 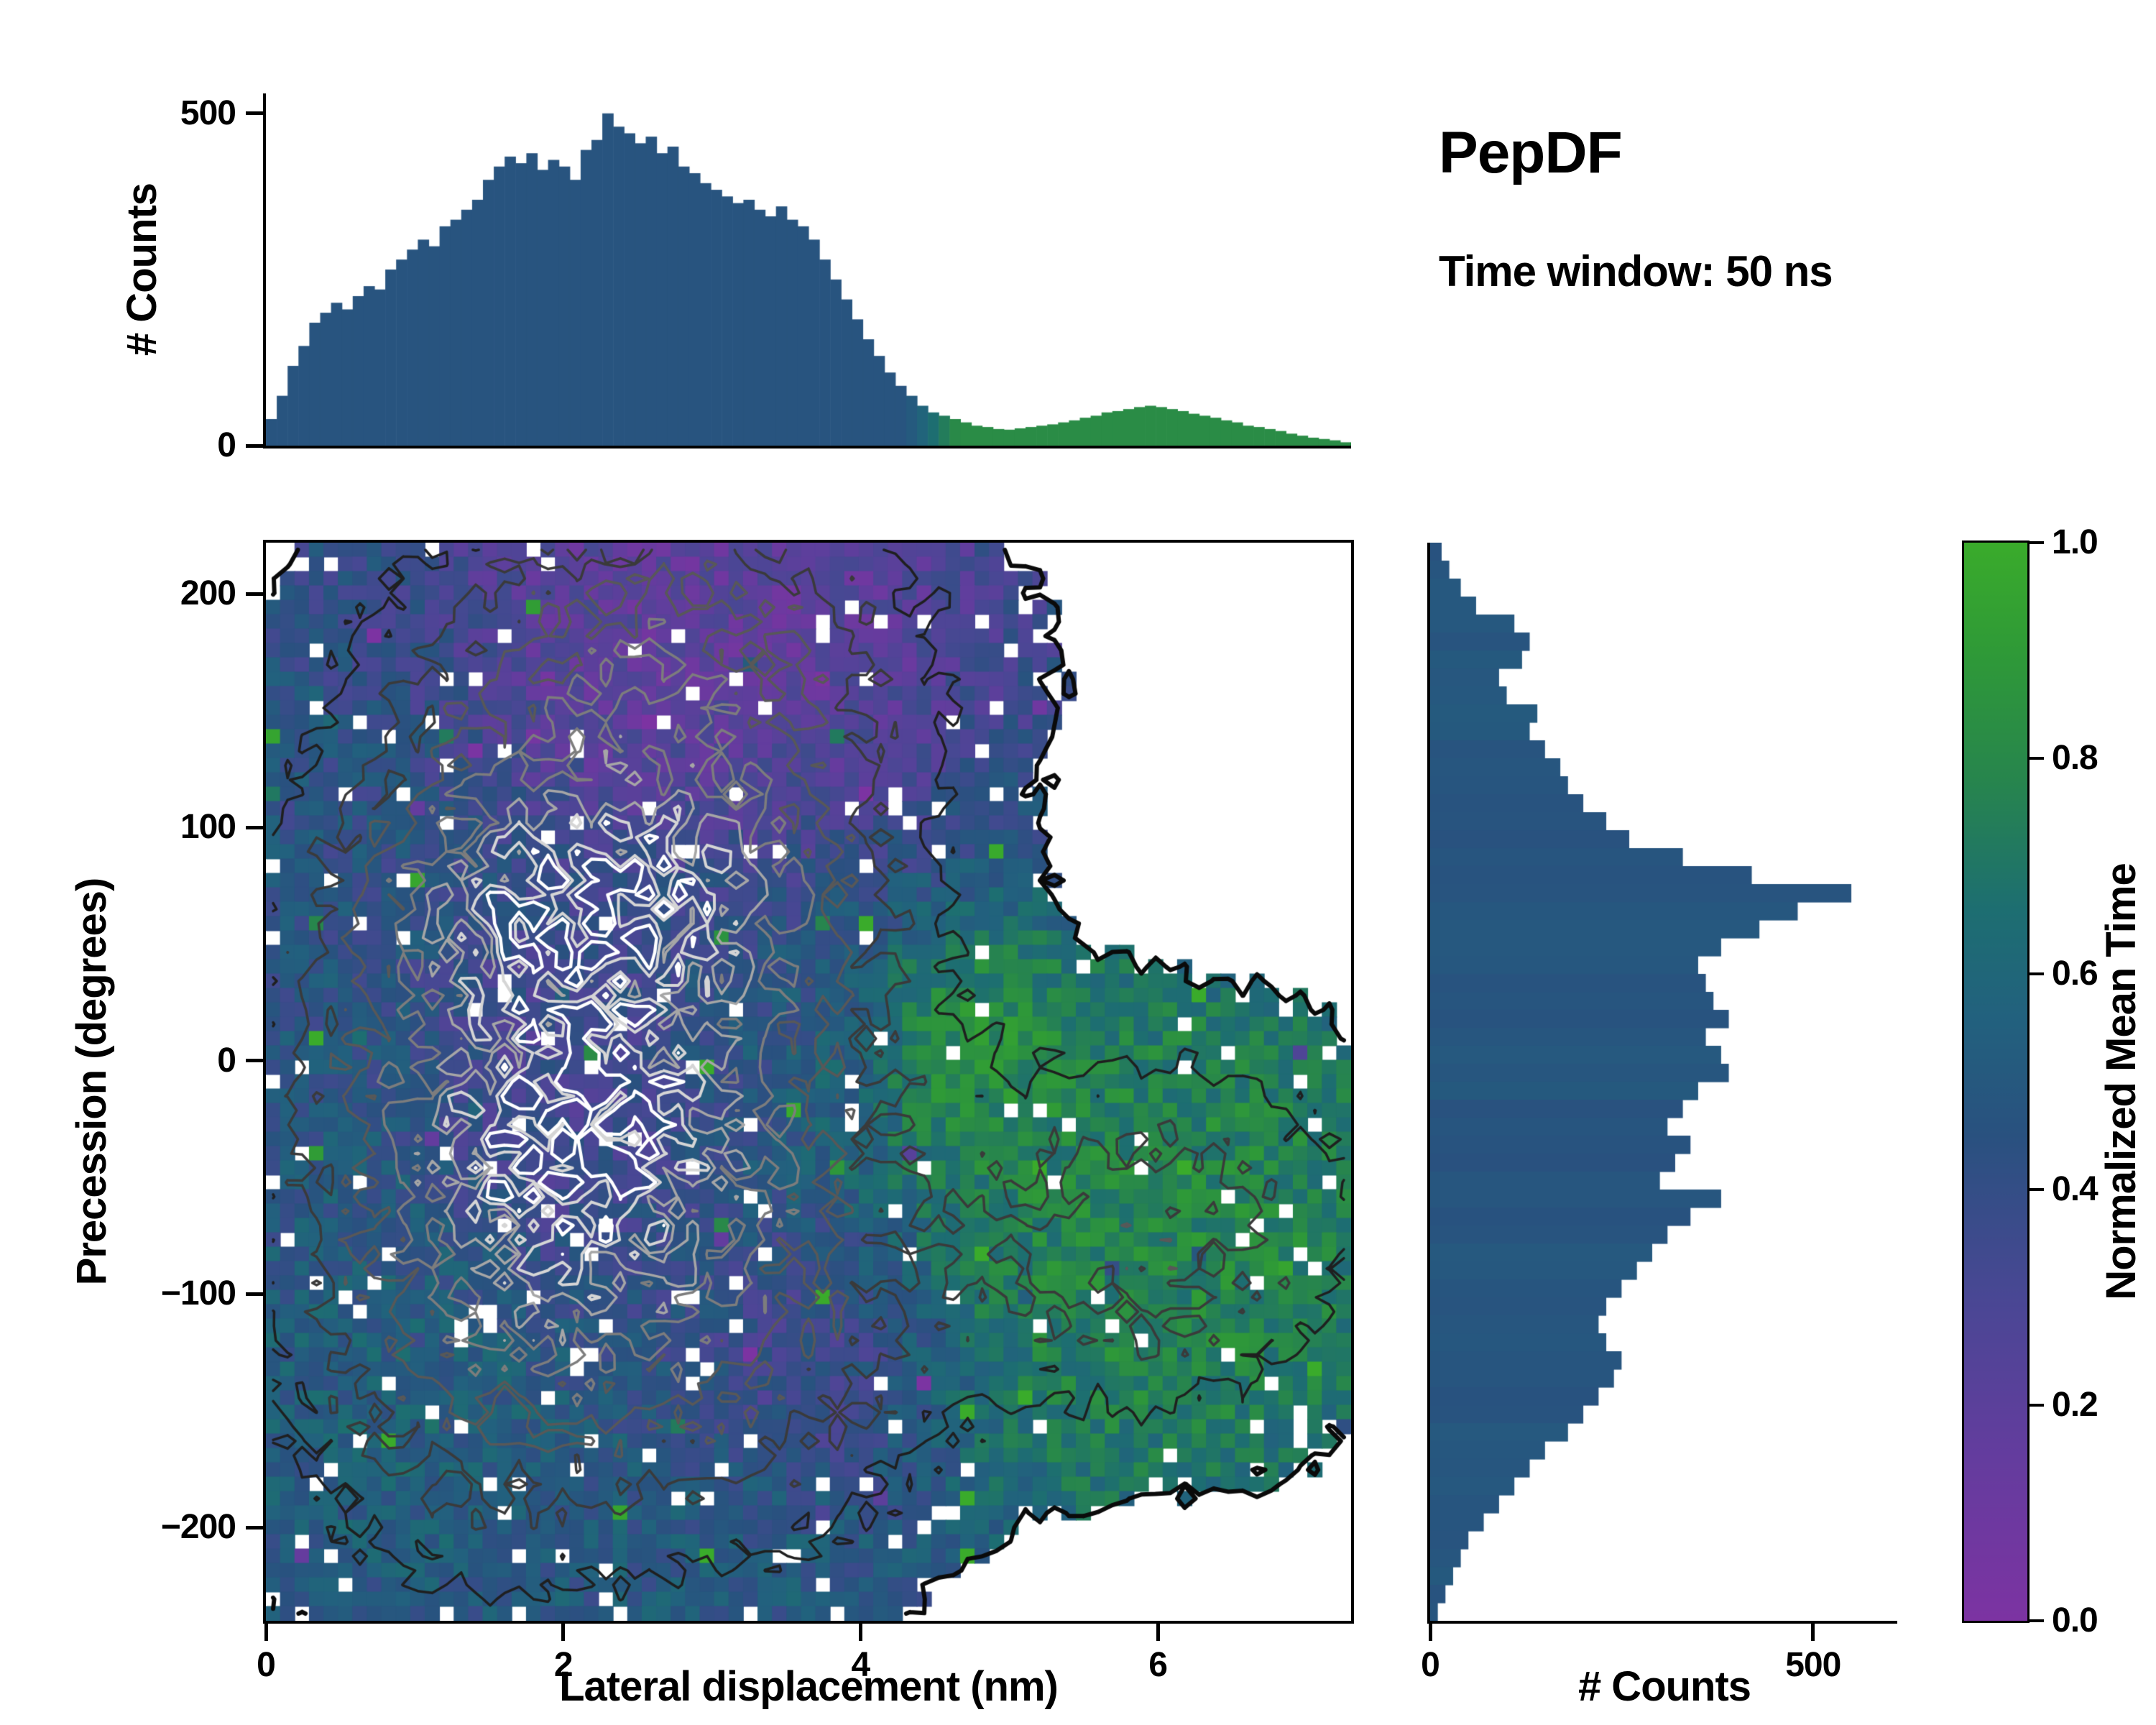 What do you see at coordinates (198, 1527) in the screenshot?
I see `y-tick-label: −200` at bounding box center [198, 1527].